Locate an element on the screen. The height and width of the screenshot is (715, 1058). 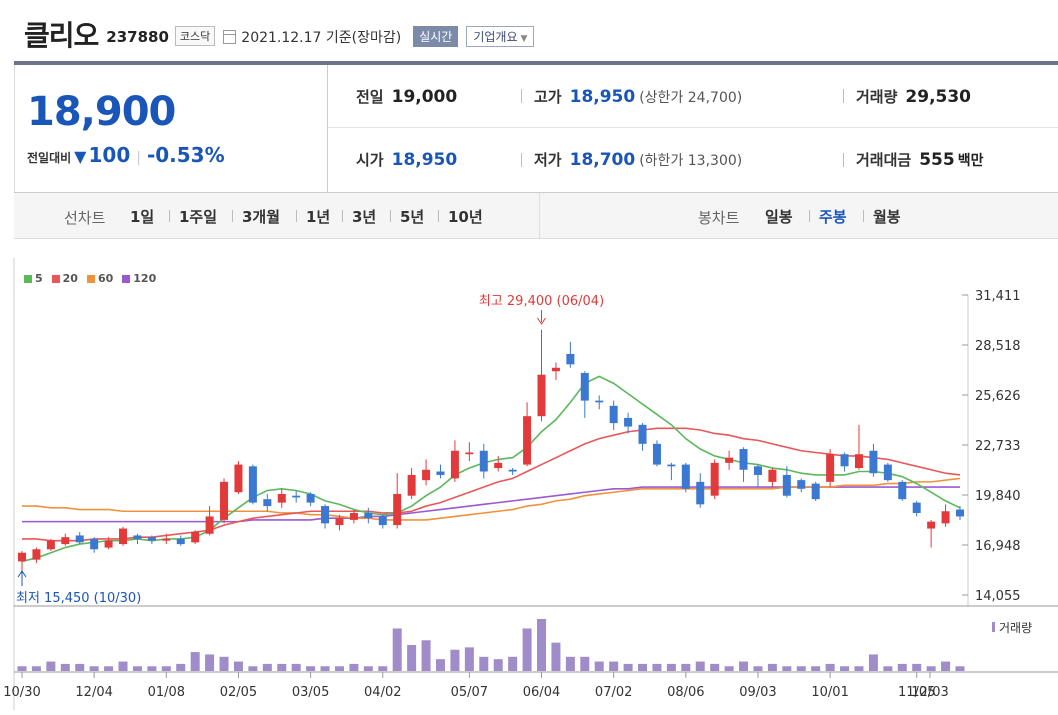
company-overview-button: 기업개요 ▼ is located at coordinates (500, 36).